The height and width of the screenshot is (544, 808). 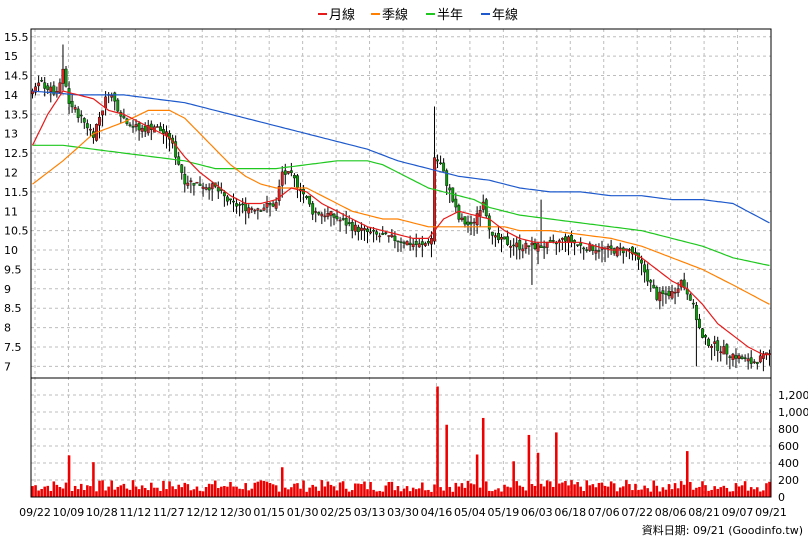 What do you see at coordinates (470, 512) in the screenshot?
I see `date-tick-label: 05/04` at bounding box center [470, 512].